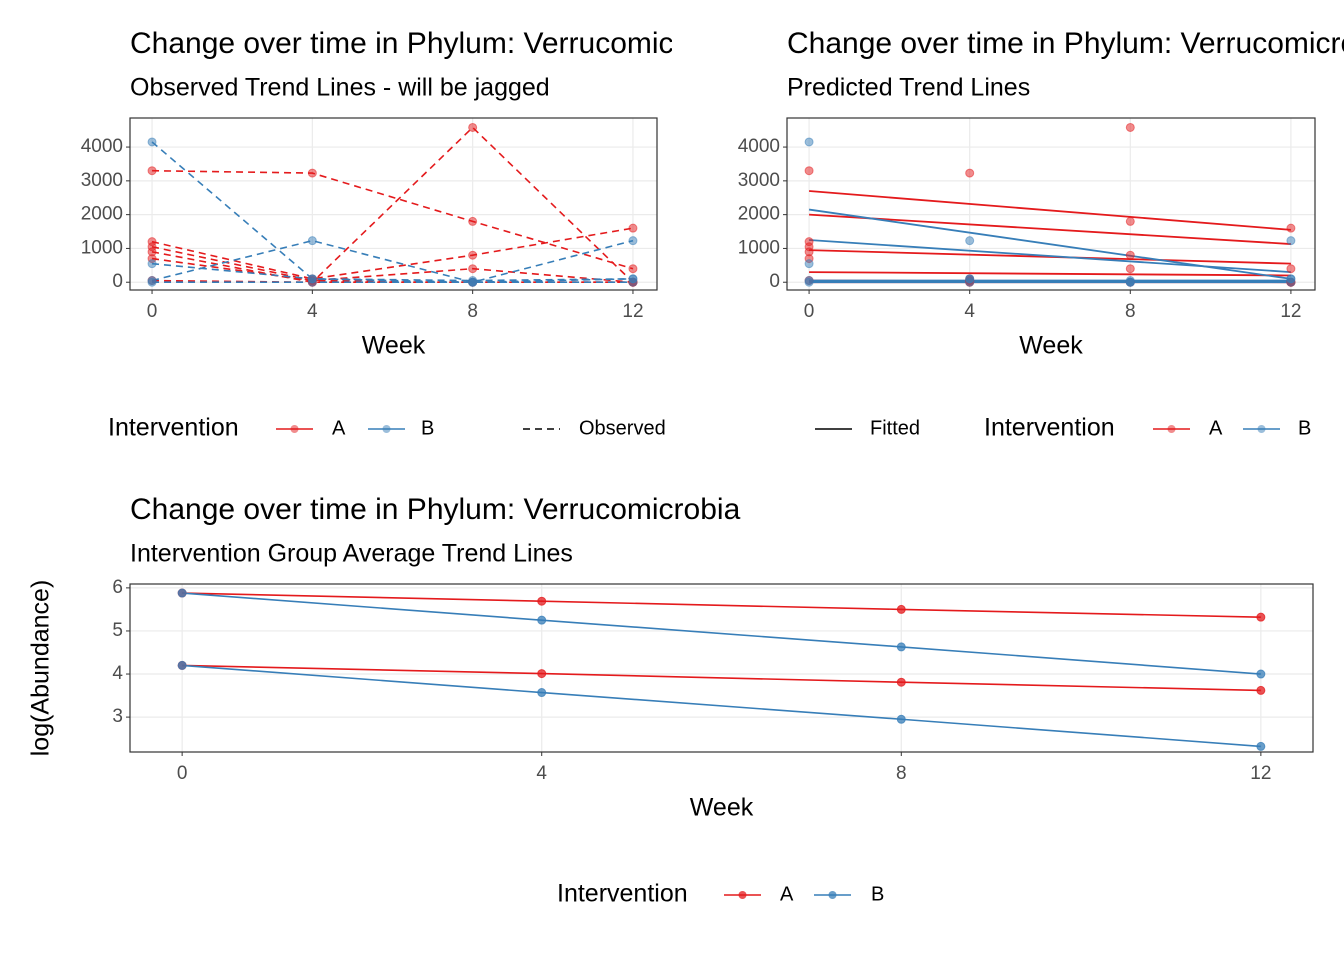 The image size is (1344, 960). Describe the element at coordinates (117, 673) in the screenshot. I see `y-tick-label: 4` at that location.